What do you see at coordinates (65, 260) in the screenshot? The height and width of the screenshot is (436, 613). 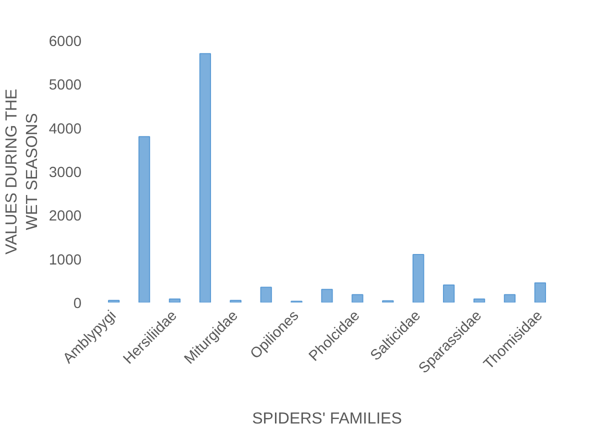 I see `y-tick-label: 1000` at bounding box center [65, 260].